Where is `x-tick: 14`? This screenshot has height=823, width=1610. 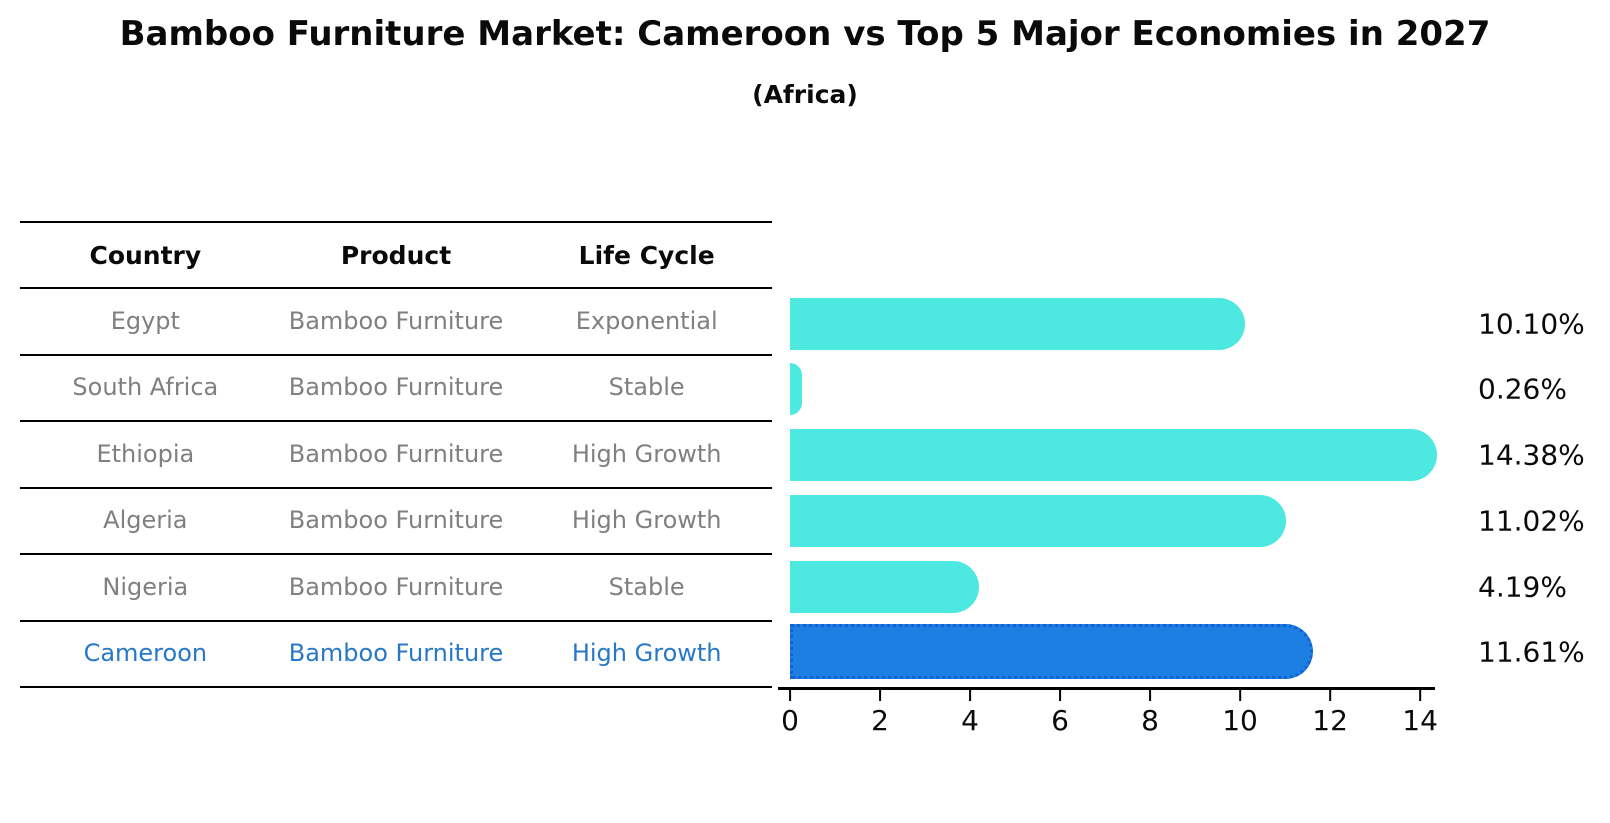
x-tick: 14 is located at coordinates (1420, 713).